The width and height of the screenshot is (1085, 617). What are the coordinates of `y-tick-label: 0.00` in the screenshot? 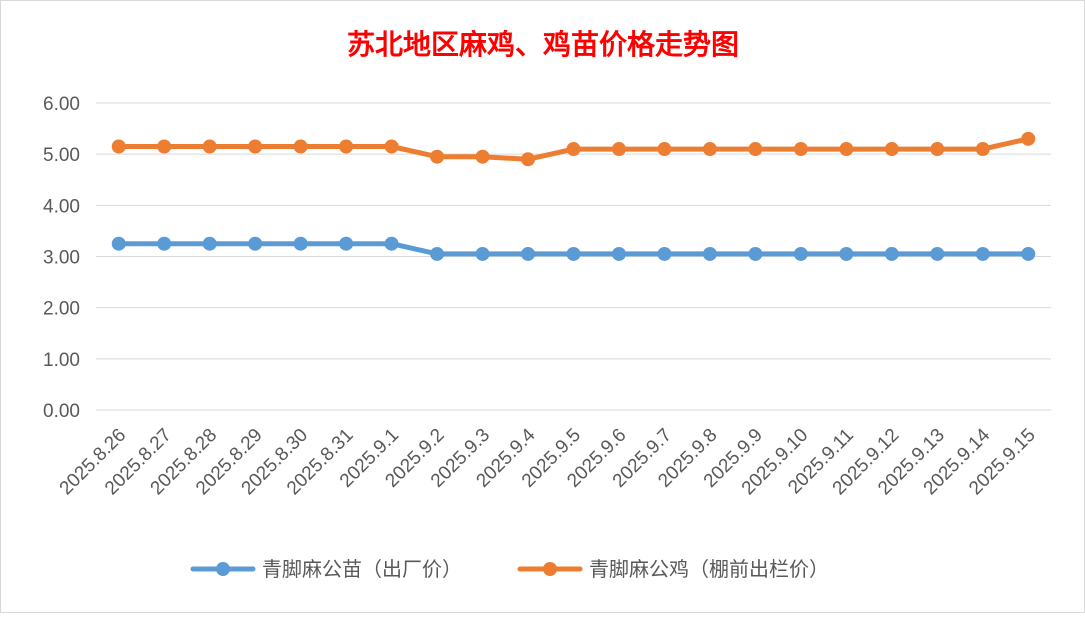 It's located at (61, 411).